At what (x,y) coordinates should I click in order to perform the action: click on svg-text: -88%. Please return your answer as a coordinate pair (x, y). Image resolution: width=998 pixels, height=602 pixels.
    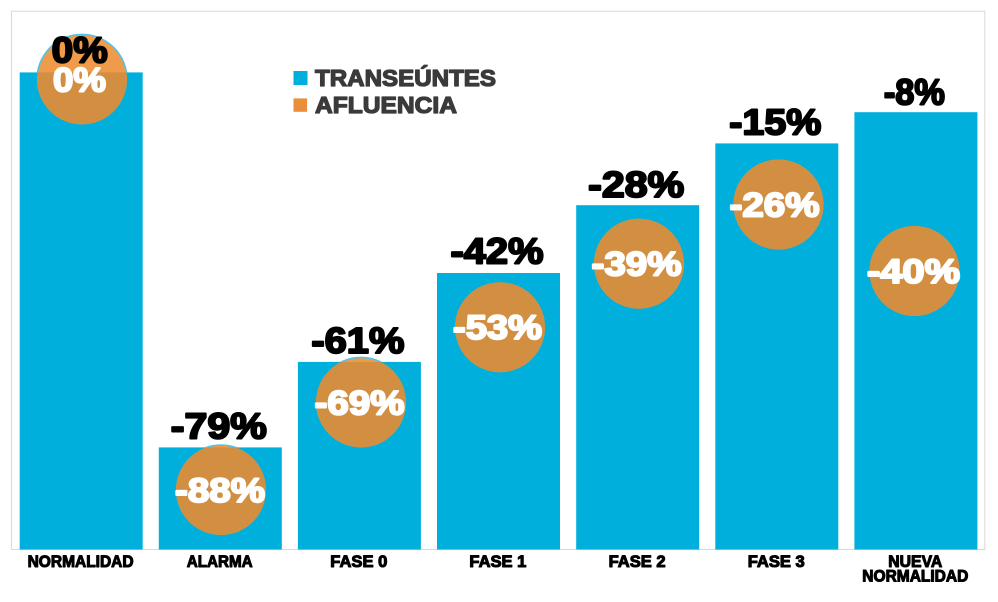
    Looking at the image, I should click on (220, 491).